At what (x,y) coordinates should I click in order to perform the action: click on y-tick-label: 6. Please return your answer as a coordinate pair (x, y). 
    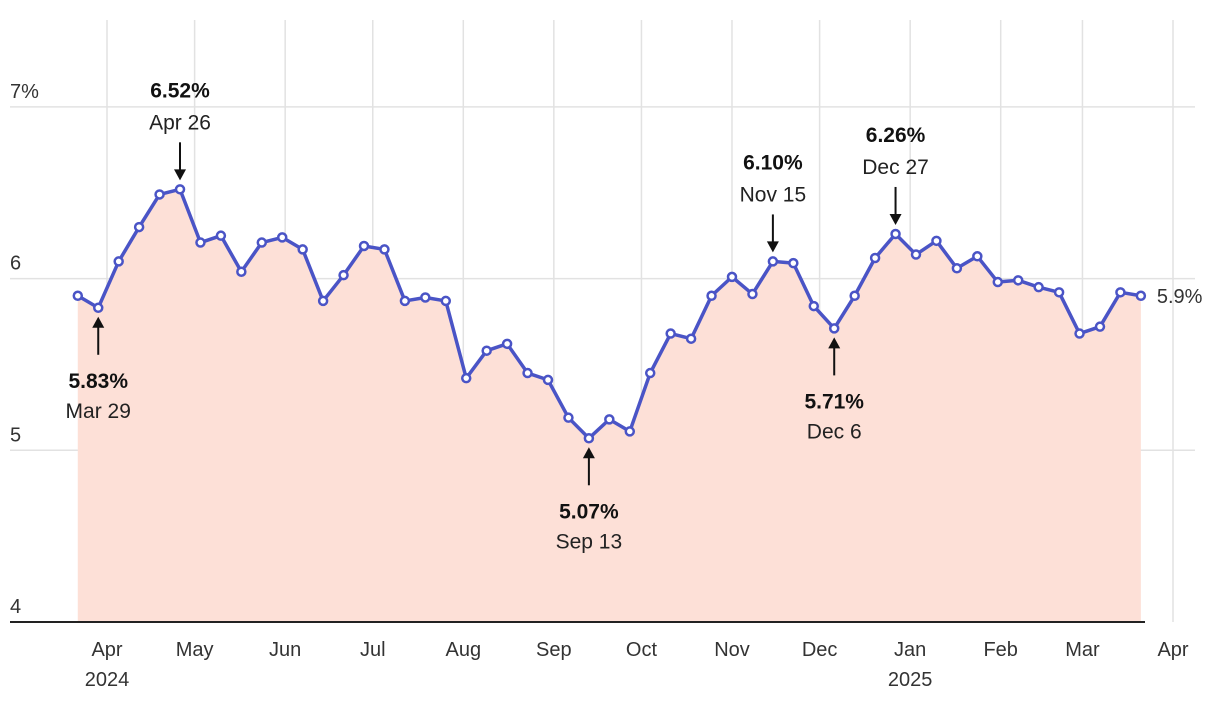
    Looking at the image, I should click on (15, 264).